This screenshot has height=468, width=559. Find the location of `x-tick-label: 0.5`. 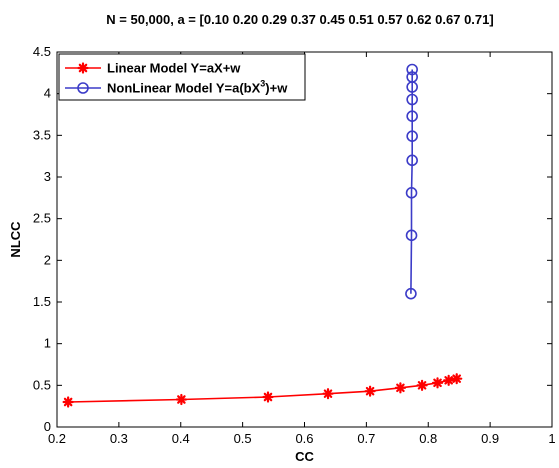

x-tick-label: 0.5 is located at coordinates (243, 438).